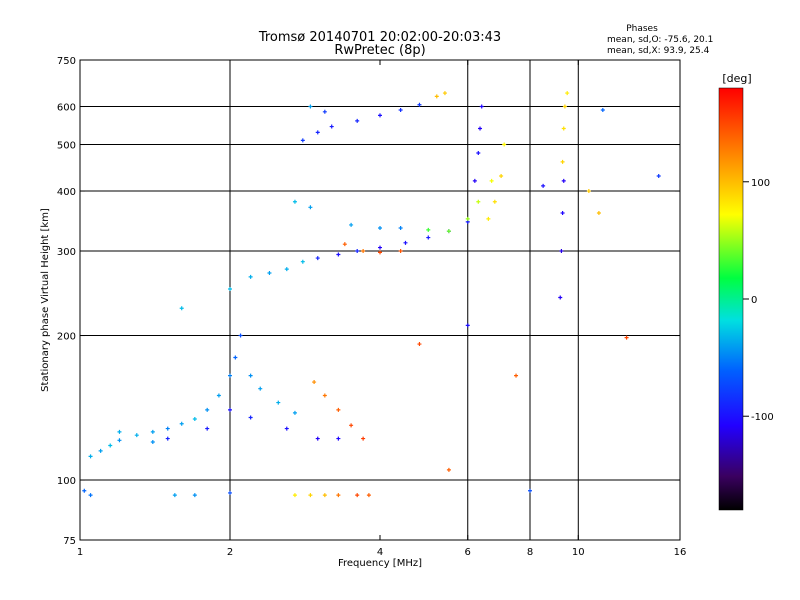  What do you see at coordinates (530, 552) in the screenshot?
I see `x-tick-label: 8` at bounding box center [530, 552].